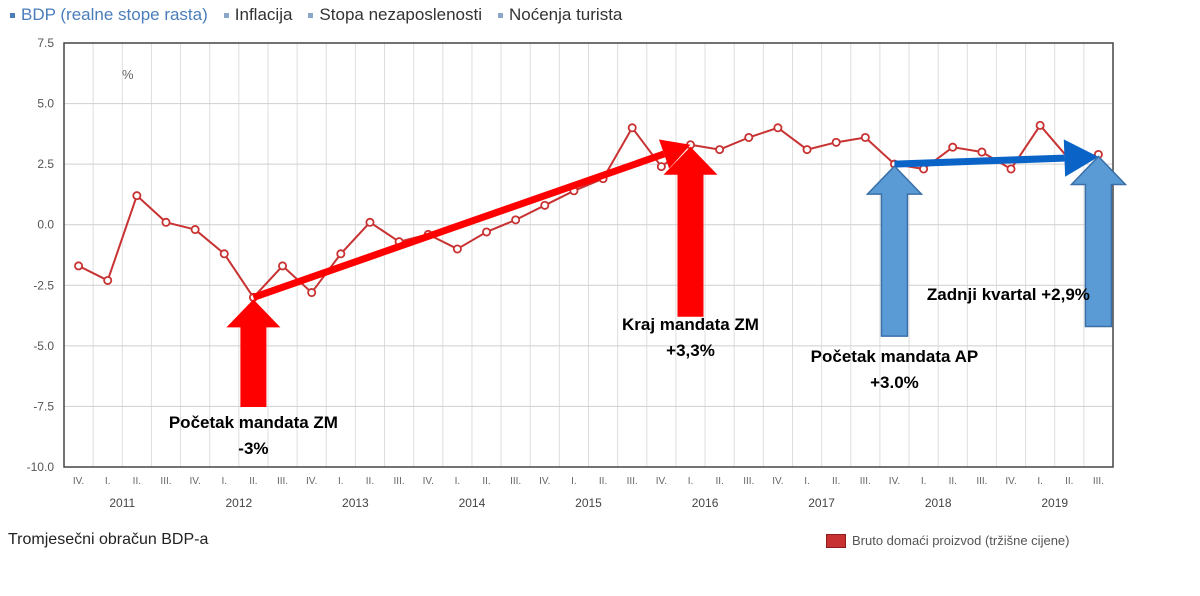 This screenshot has height=596, width=1200. I want to click on year-label: 2015, so click(588, 503).